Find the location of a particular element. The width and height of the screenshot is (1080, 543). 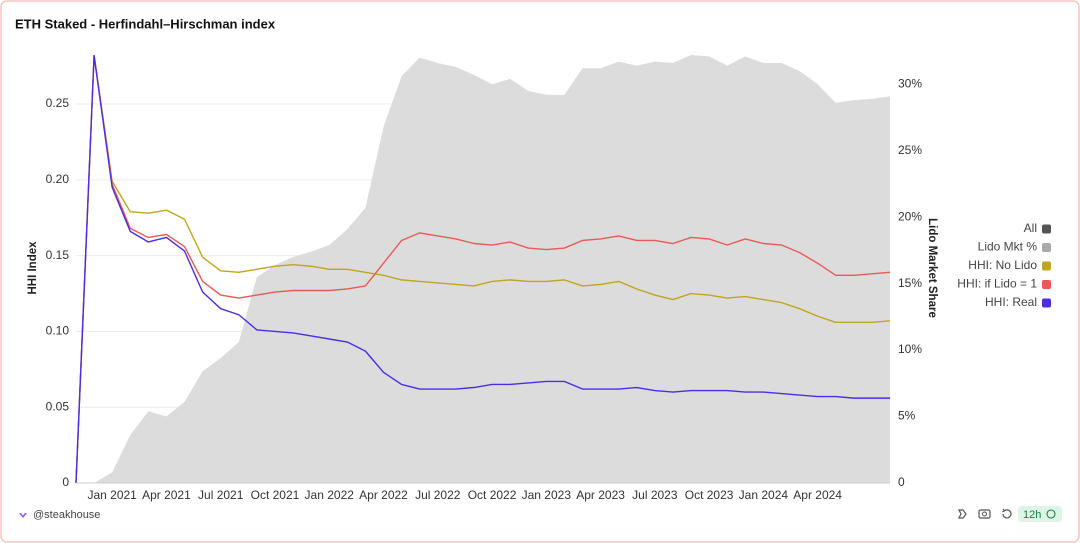

x-tick-label: Apr 2022 is located at coordinates (383, 495).